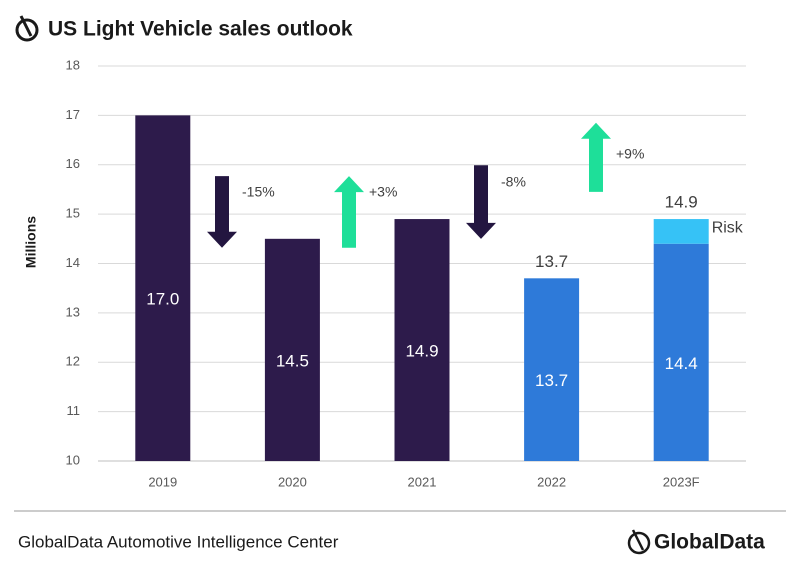 This screenshot has height=567, width=800. What do you see at coordinates (383, 192) in the screenshot?
I see `change-label: +3%` at bounding box center [383, 192].